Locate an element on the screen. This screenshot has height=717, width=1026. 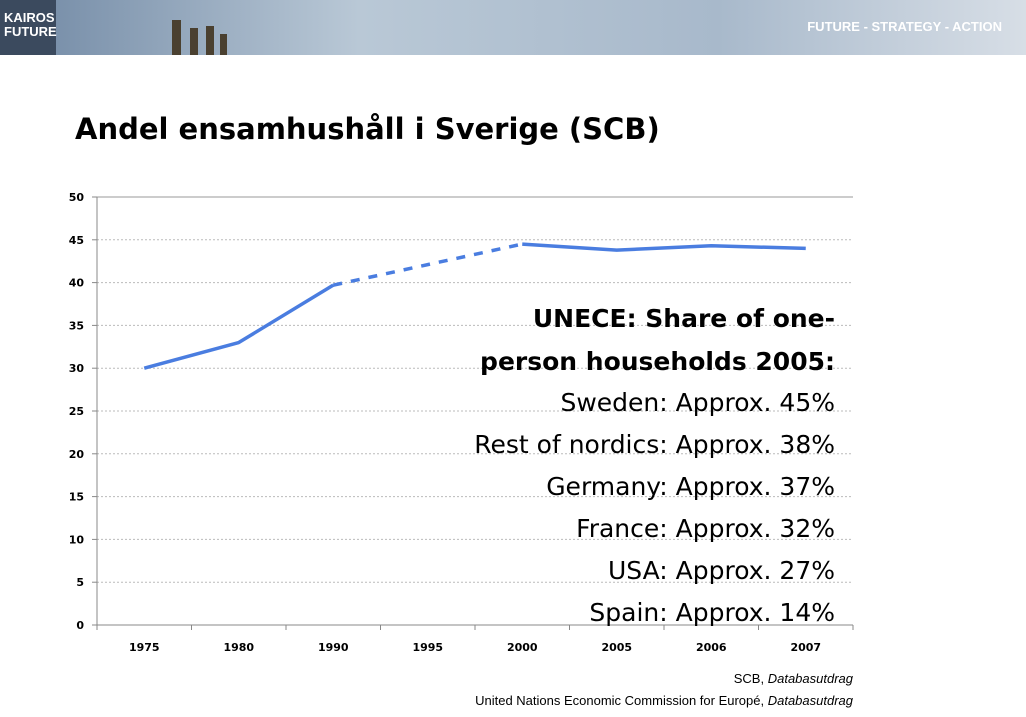
logo-text: FUTURE is located at coordinates (30, 31).